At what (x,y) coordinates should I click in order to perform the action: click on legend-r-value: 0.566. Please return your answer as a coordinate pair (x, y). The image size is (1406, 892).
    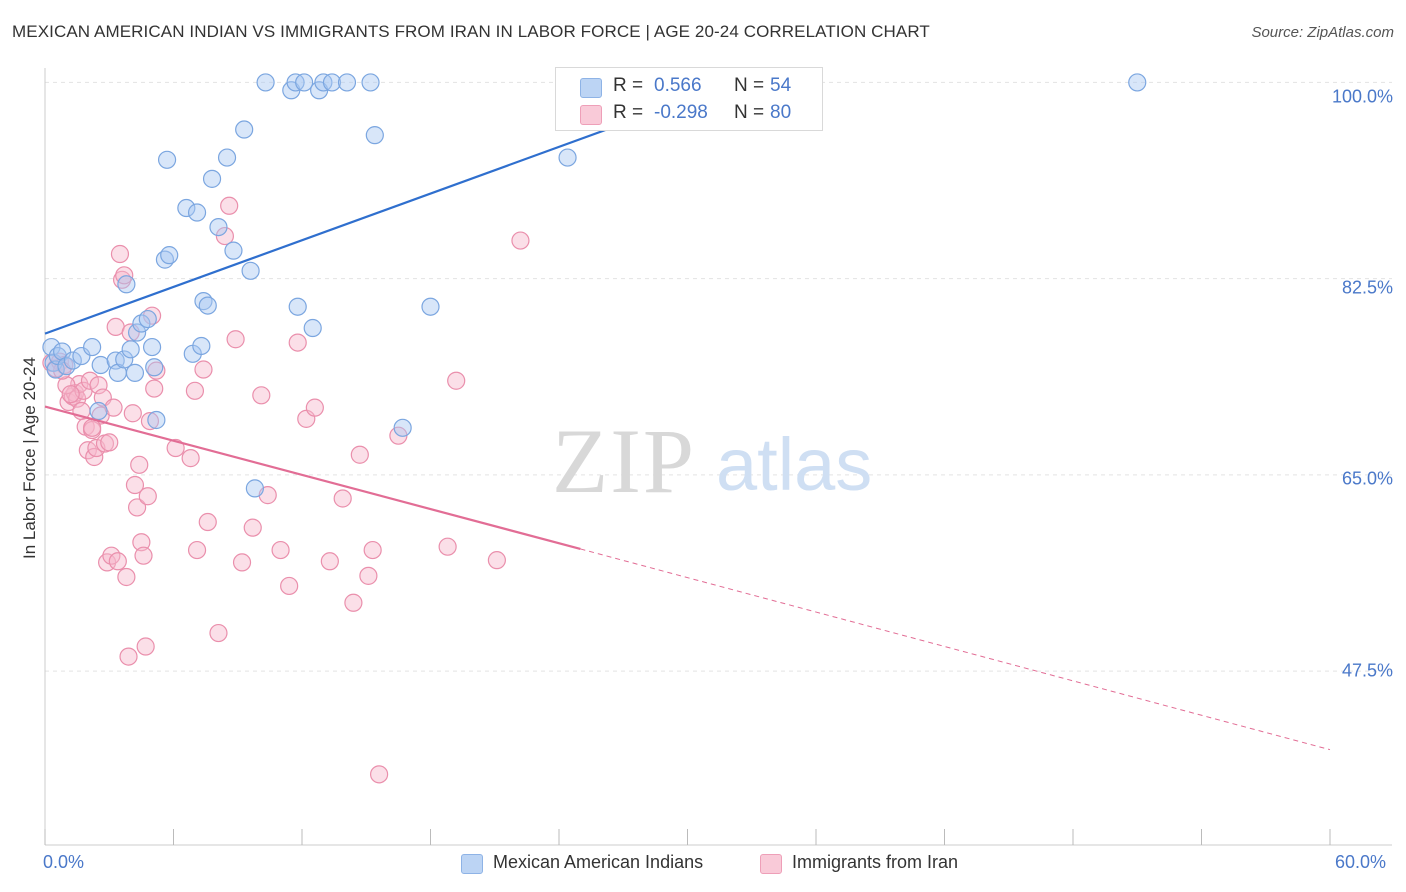
    Looking at the image, I should click on (678, 85).